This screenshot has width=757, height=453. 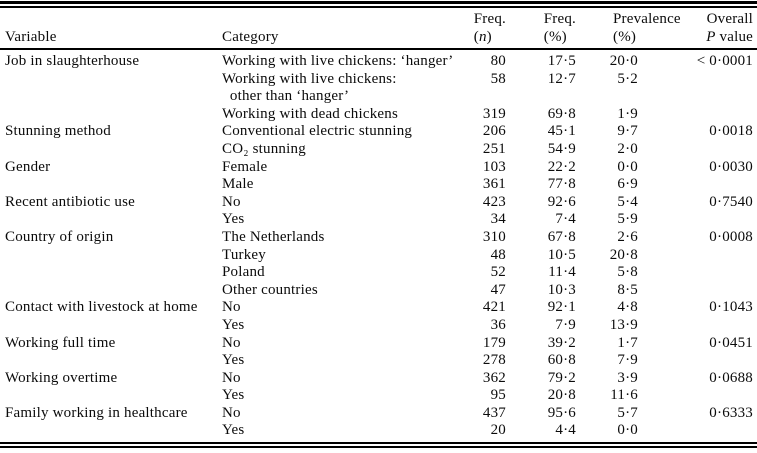 I want to click on cell-variable: Working full time, so click(x=60, y=342).